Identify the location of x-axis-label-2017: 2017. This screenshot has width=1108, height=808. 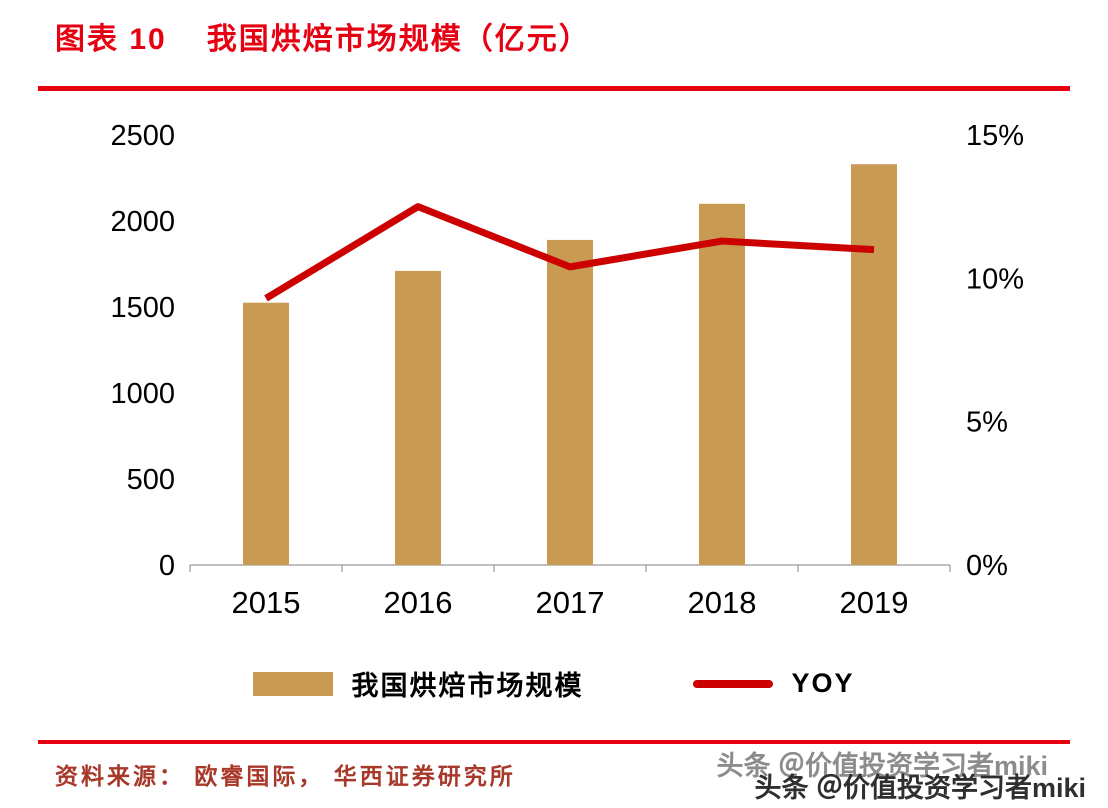
(570, 602).